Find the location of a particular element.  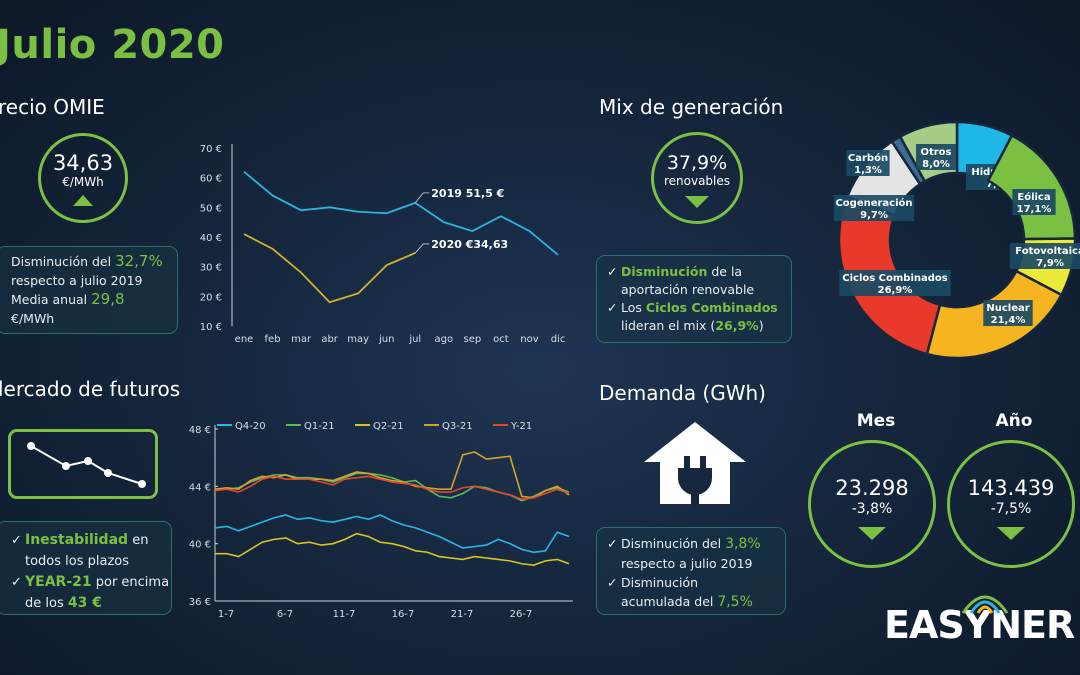

futuros-text-2: todos los plazos is located at coordinates (77, 561).